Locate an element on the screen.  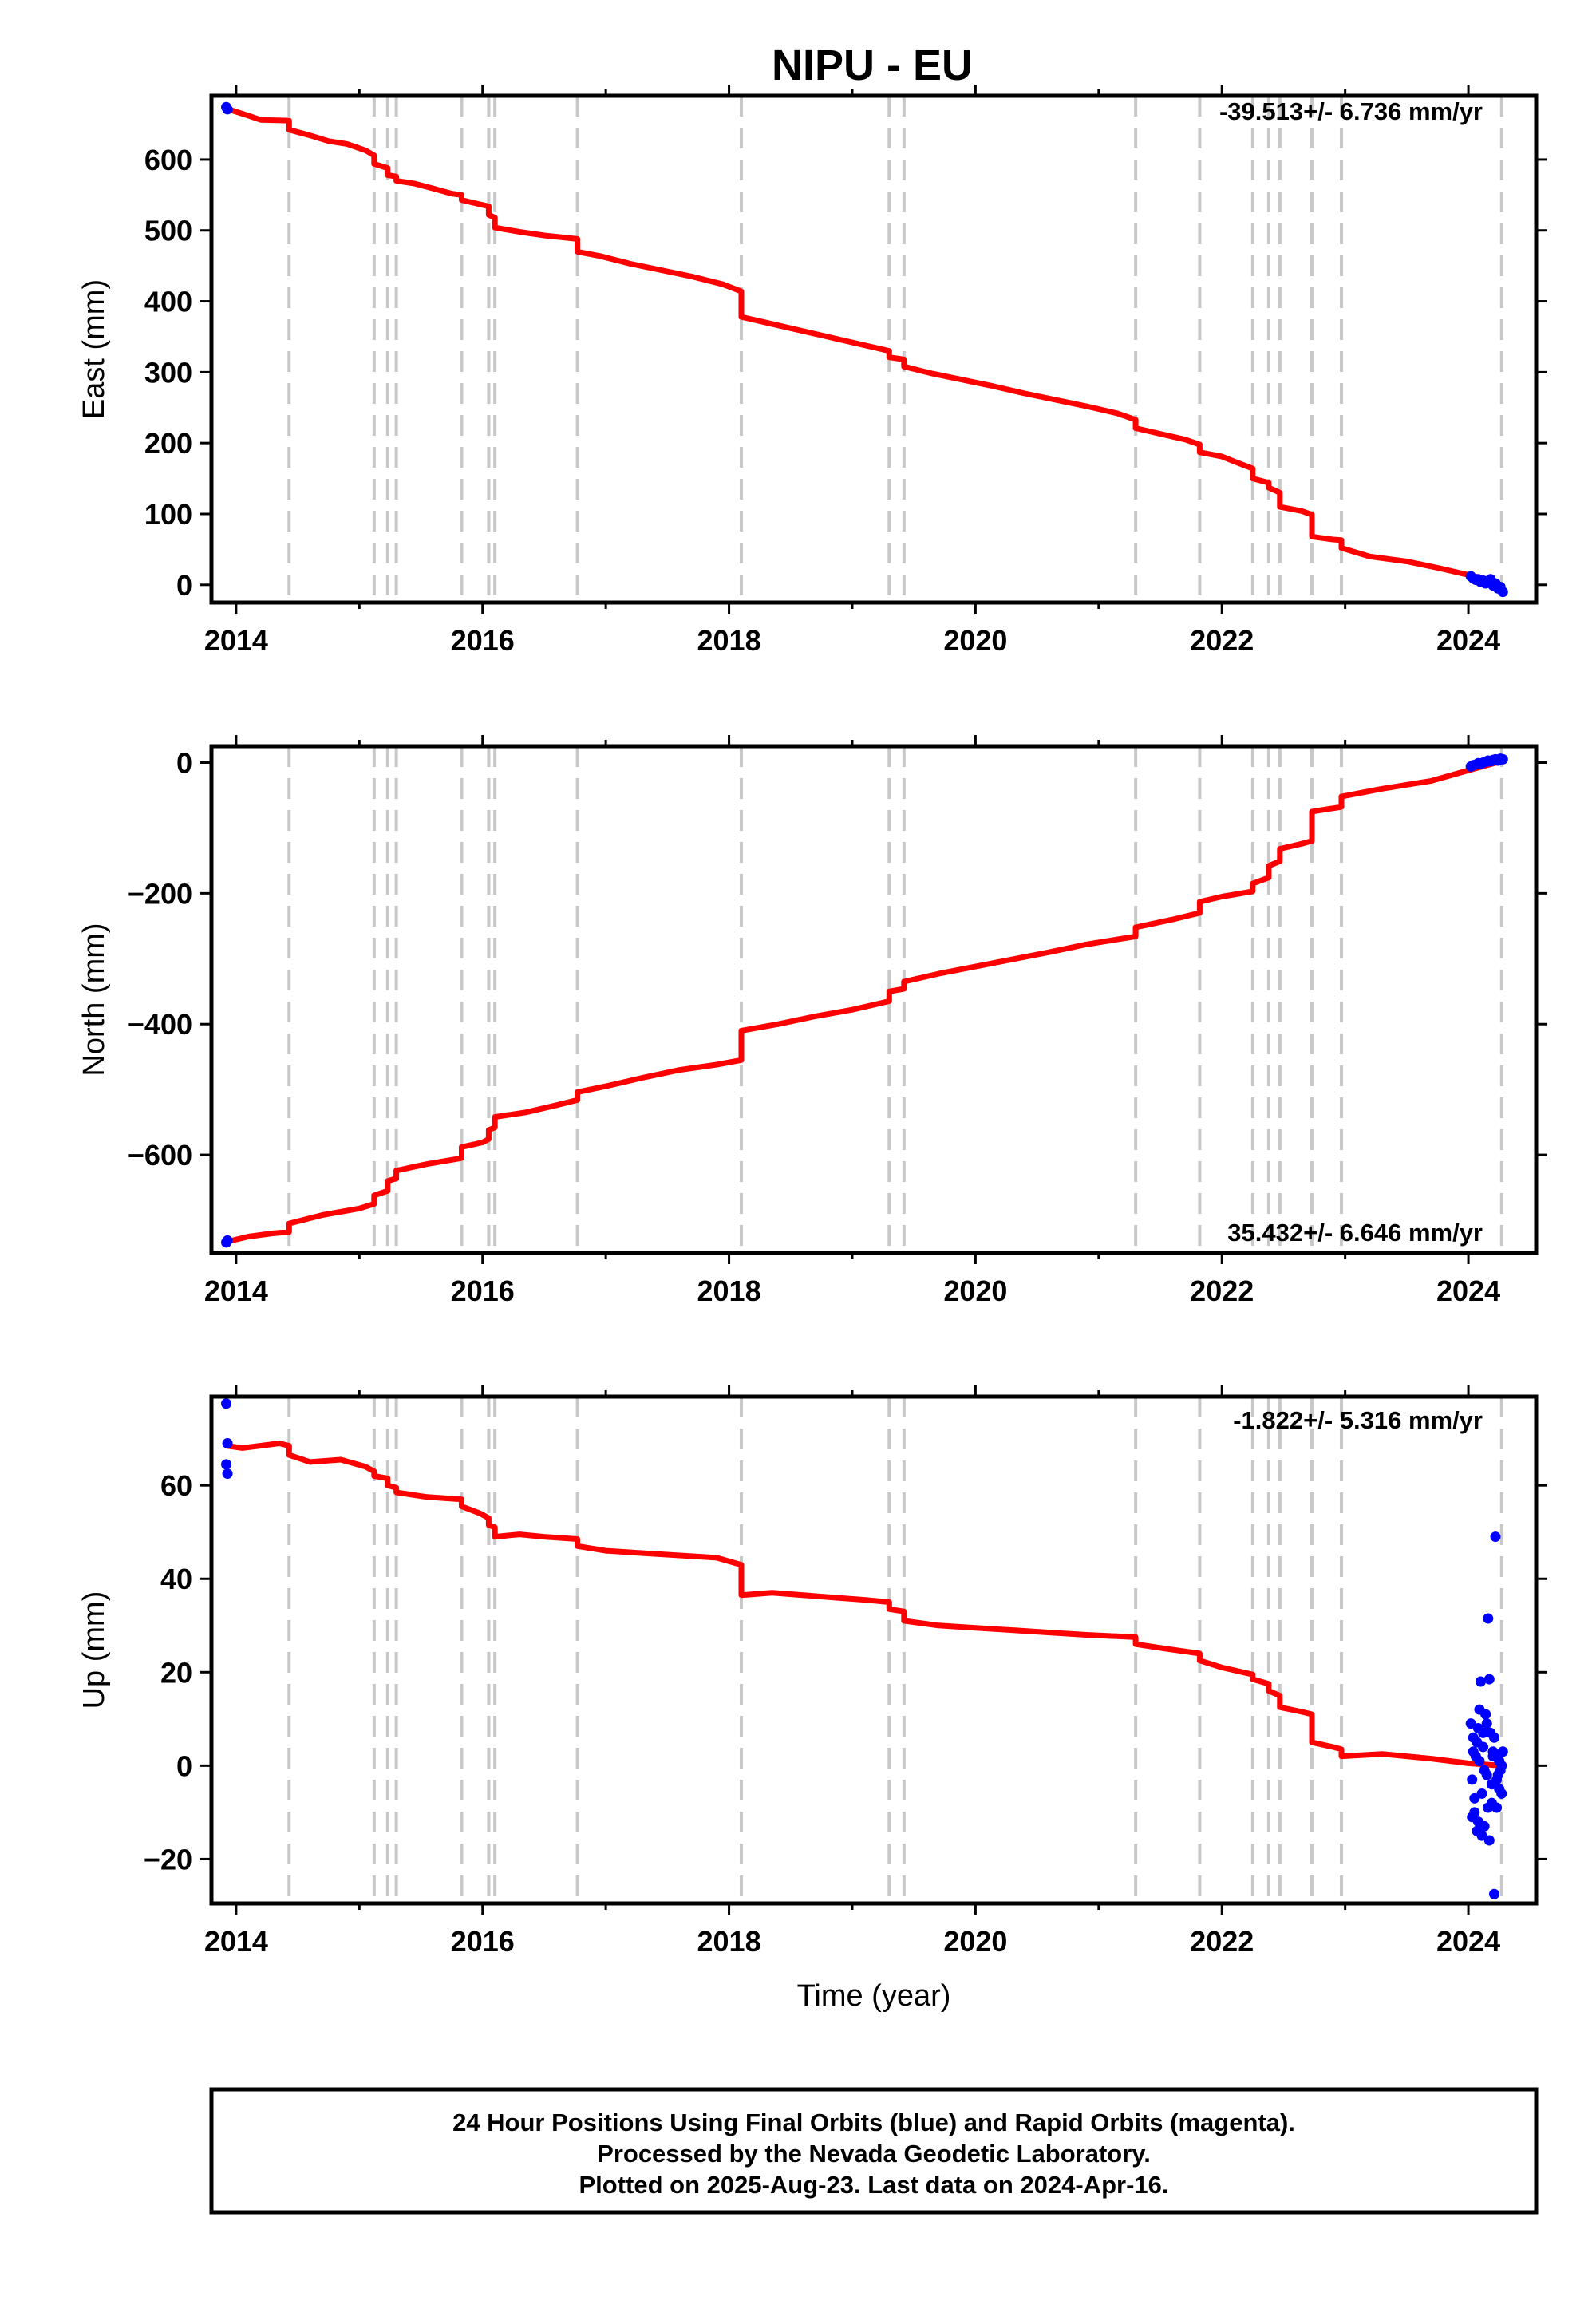
y-tick-label: −400 is located at coordinates (160, 1024).